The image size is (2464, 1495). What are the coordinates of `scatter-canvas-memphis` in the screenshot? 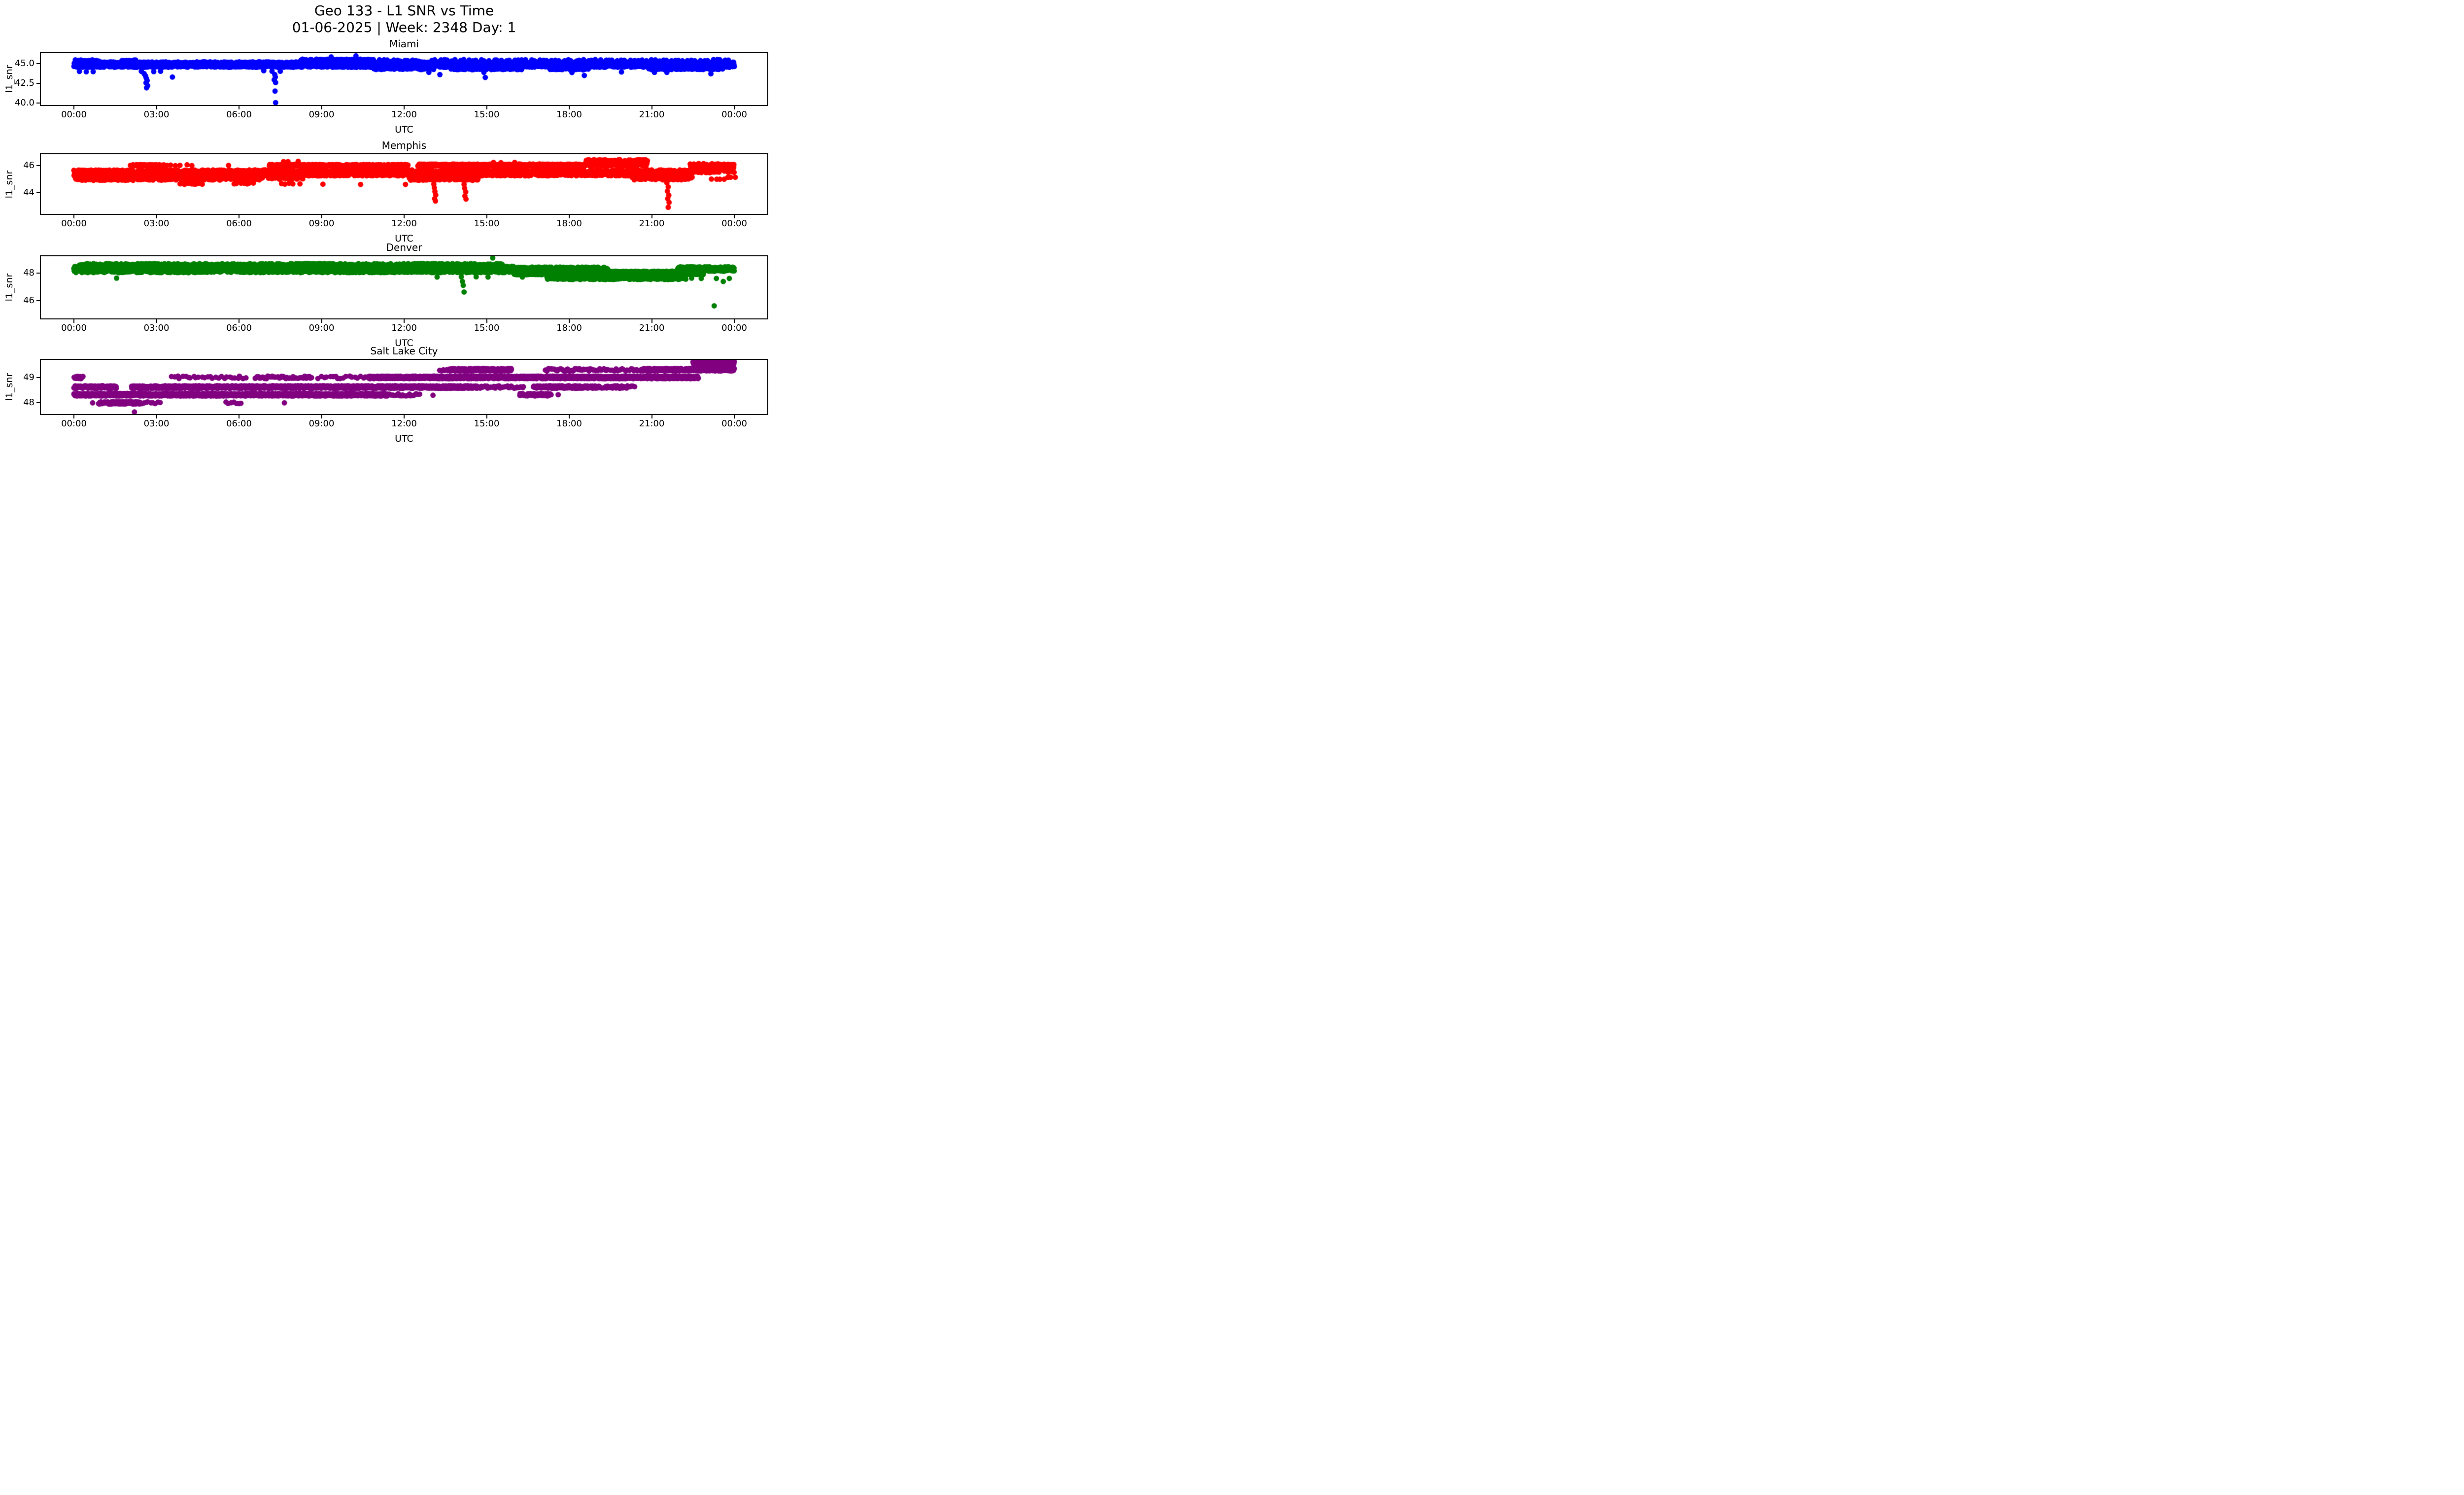 It's located at (404, 184).